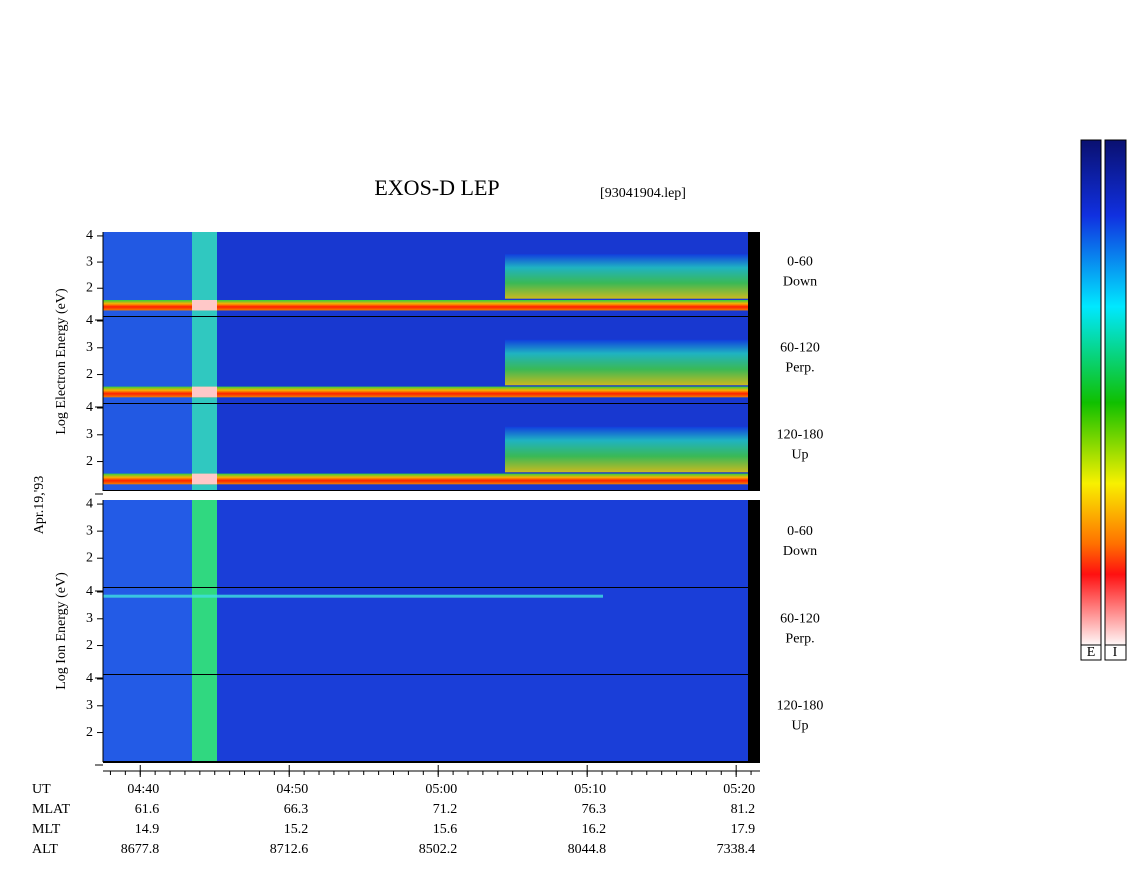 The width and height of the screenshot is (1130, 875). What do you see at coordinates (289, 849) in the screenshot?
I see `ephemeris-value: 8712.6` at bounding box center [289, 849].